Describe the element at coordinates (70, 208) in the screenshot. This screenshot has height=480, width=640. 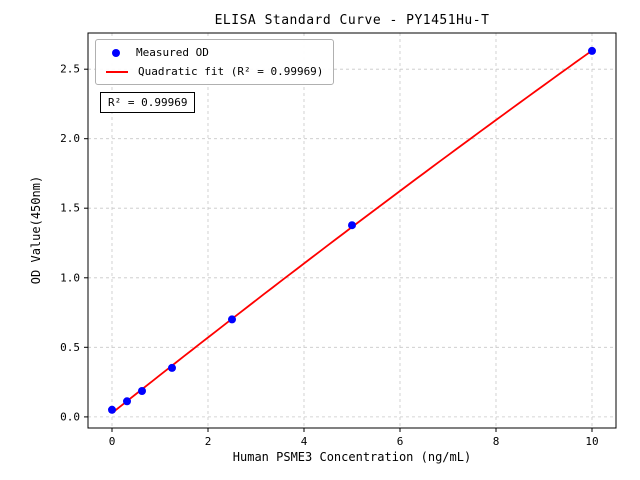
I see `y-tick-label: 1.5` at that location.